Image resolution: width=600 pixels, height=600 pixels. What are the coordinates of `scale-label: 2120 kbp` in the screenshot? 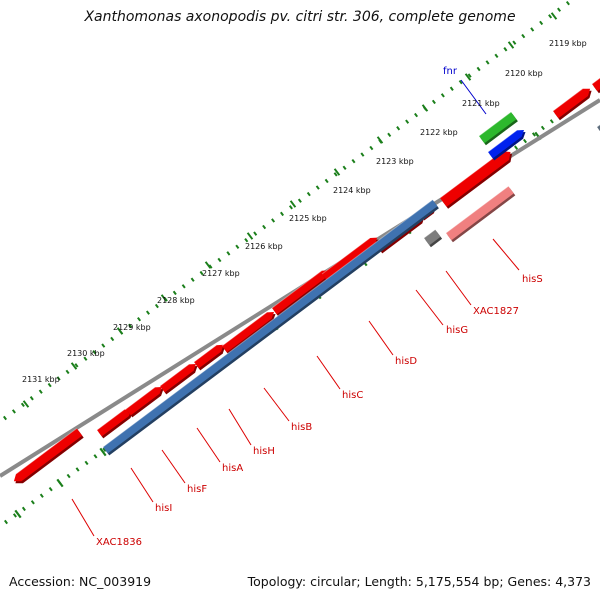 It's located at (524, 73).